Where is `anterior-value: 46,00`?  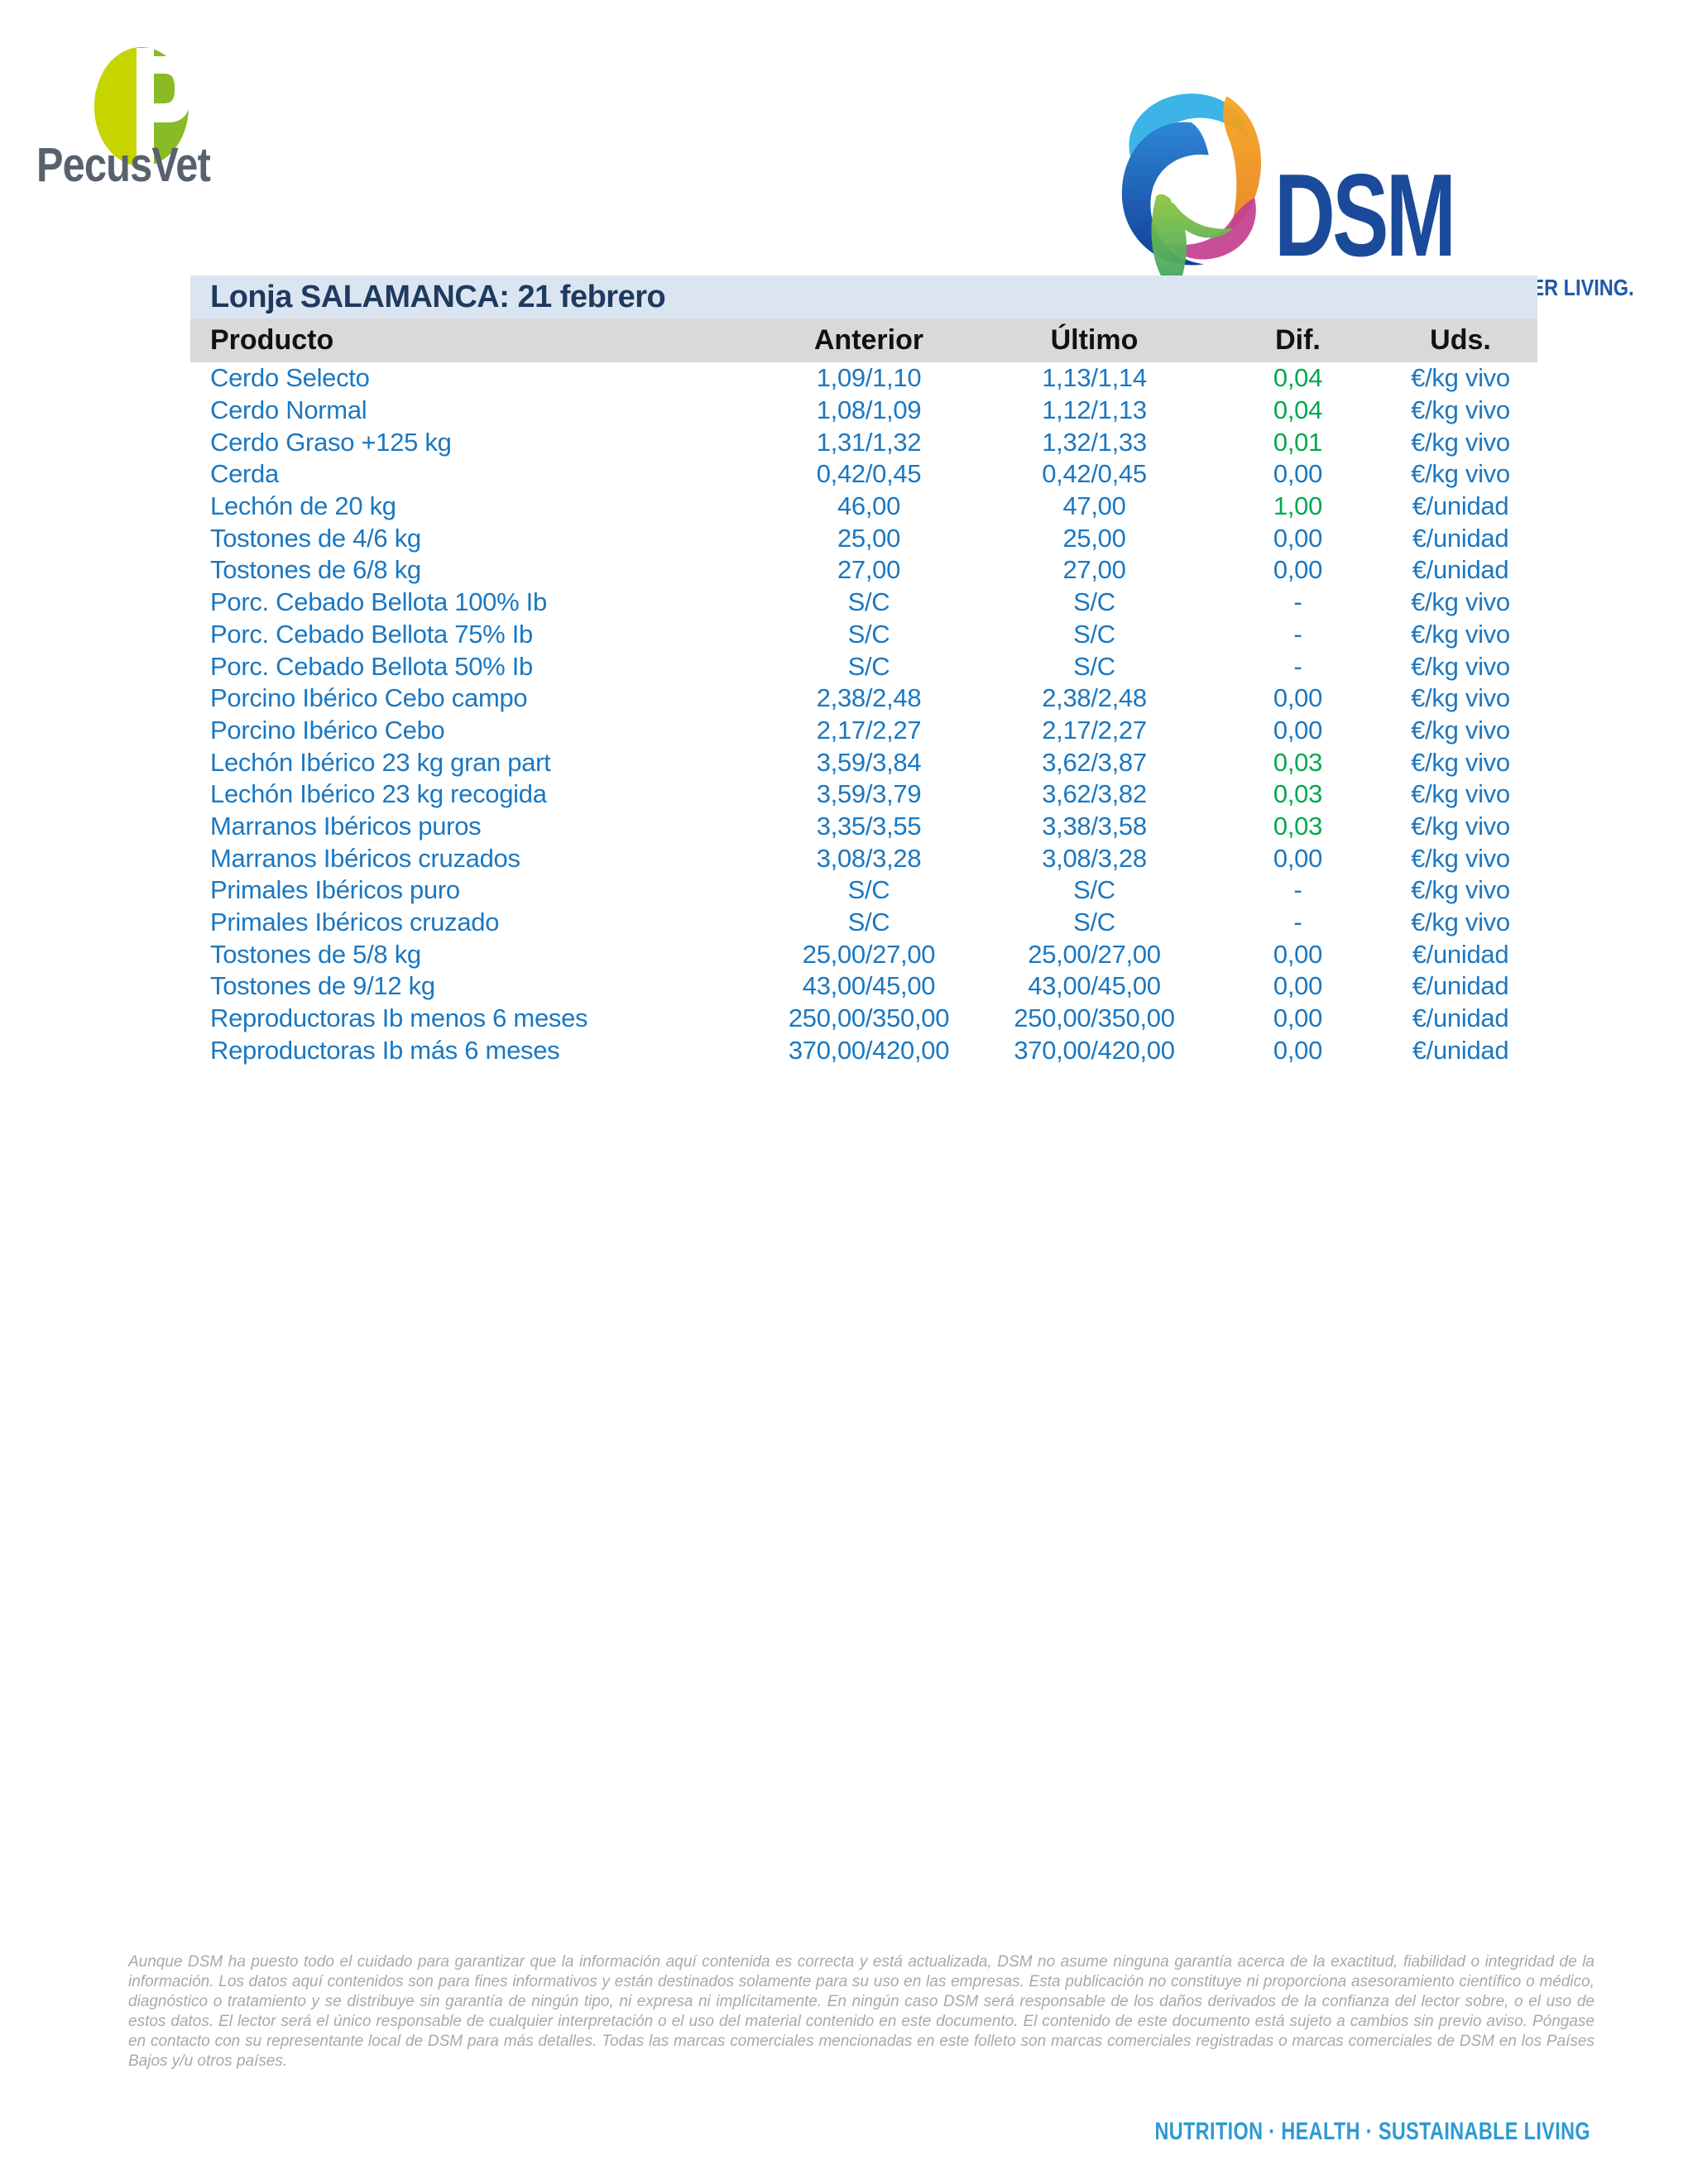
anterior-value: 46,00 is located at coordinates (869, 506).